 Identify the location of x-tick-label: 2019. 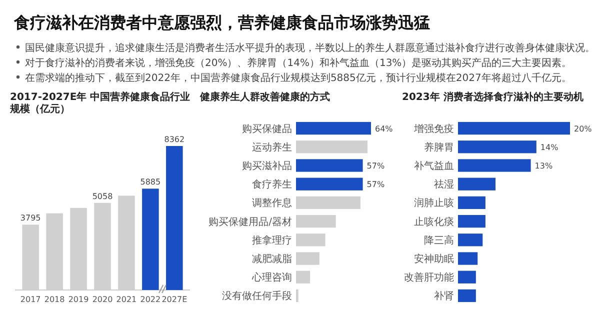
(78, 299).